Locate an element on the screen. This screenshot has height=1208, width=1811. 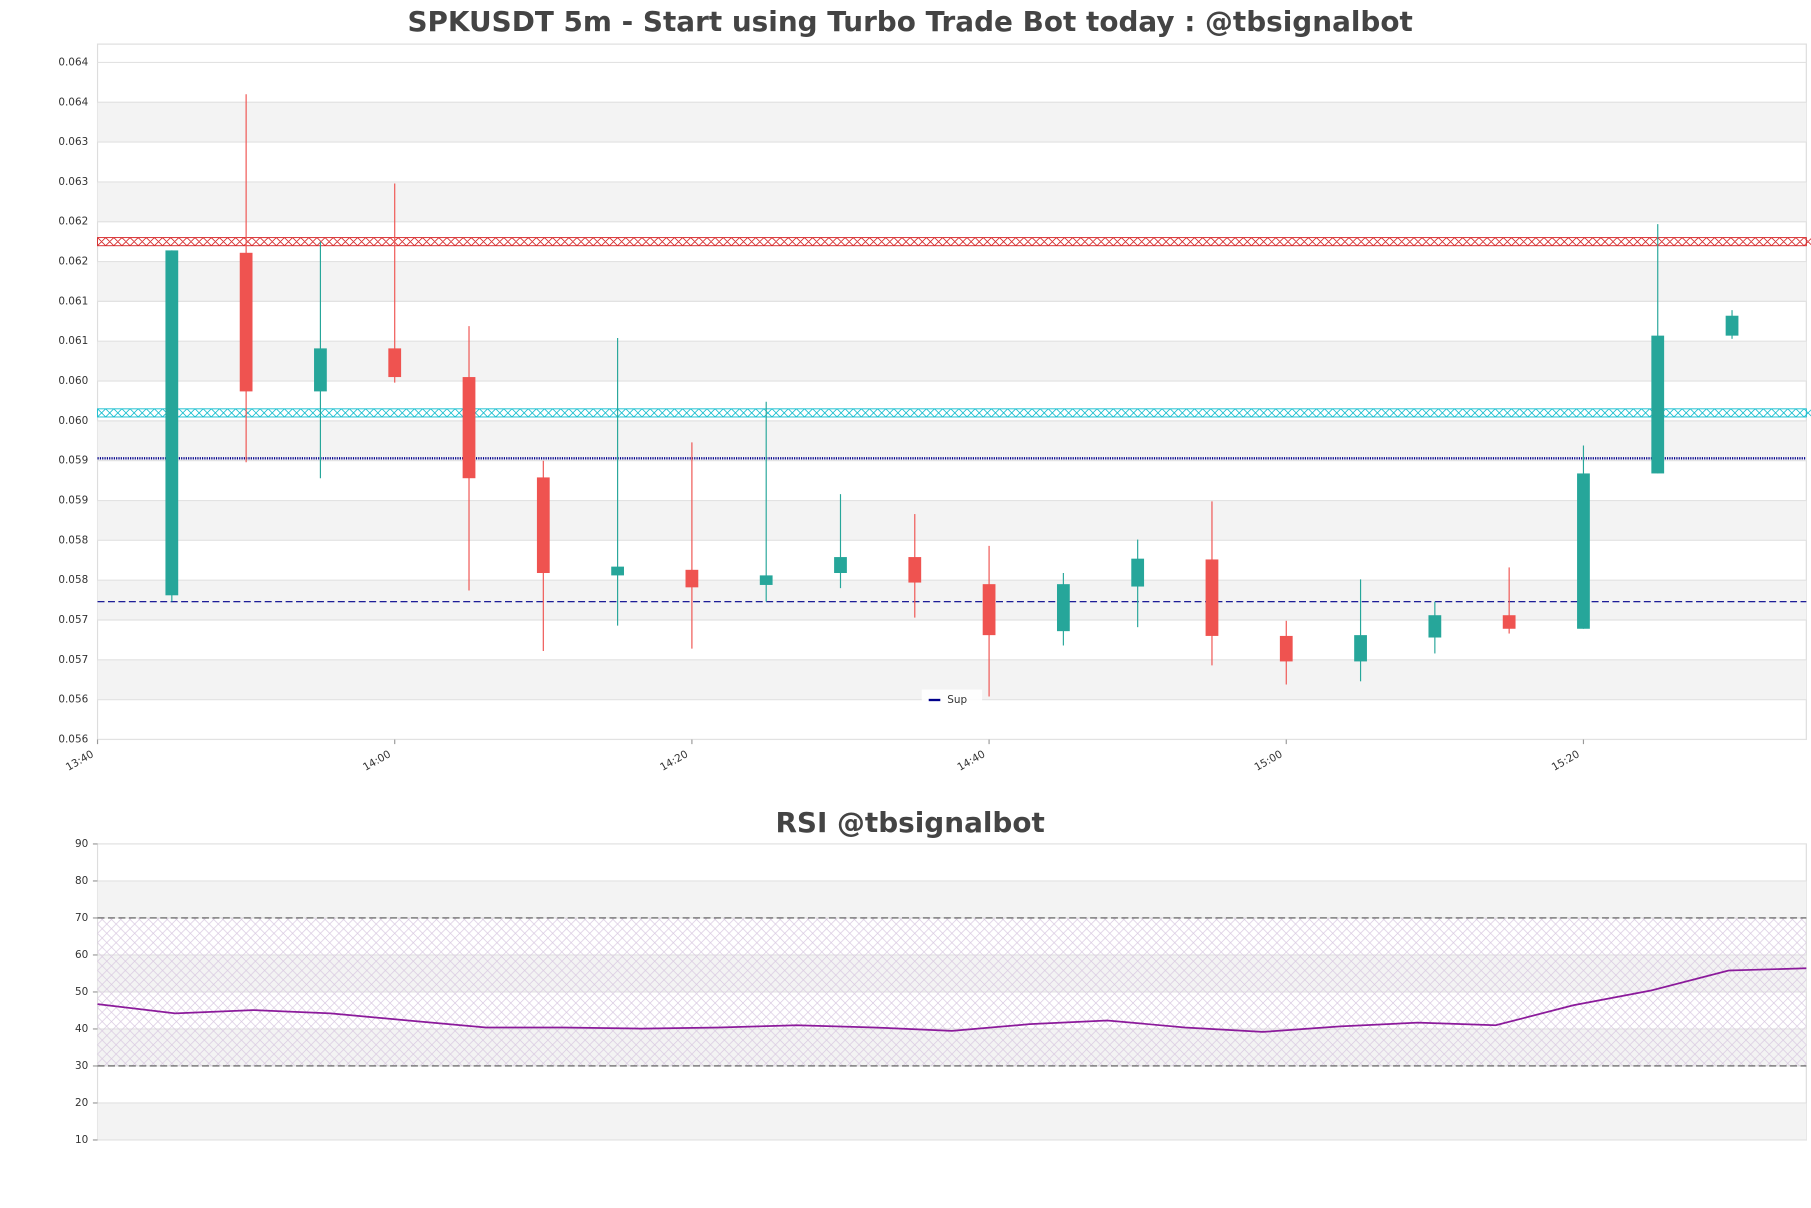
rsi-title: RSI @tbsignalbot is located at coordinates (909, 822).